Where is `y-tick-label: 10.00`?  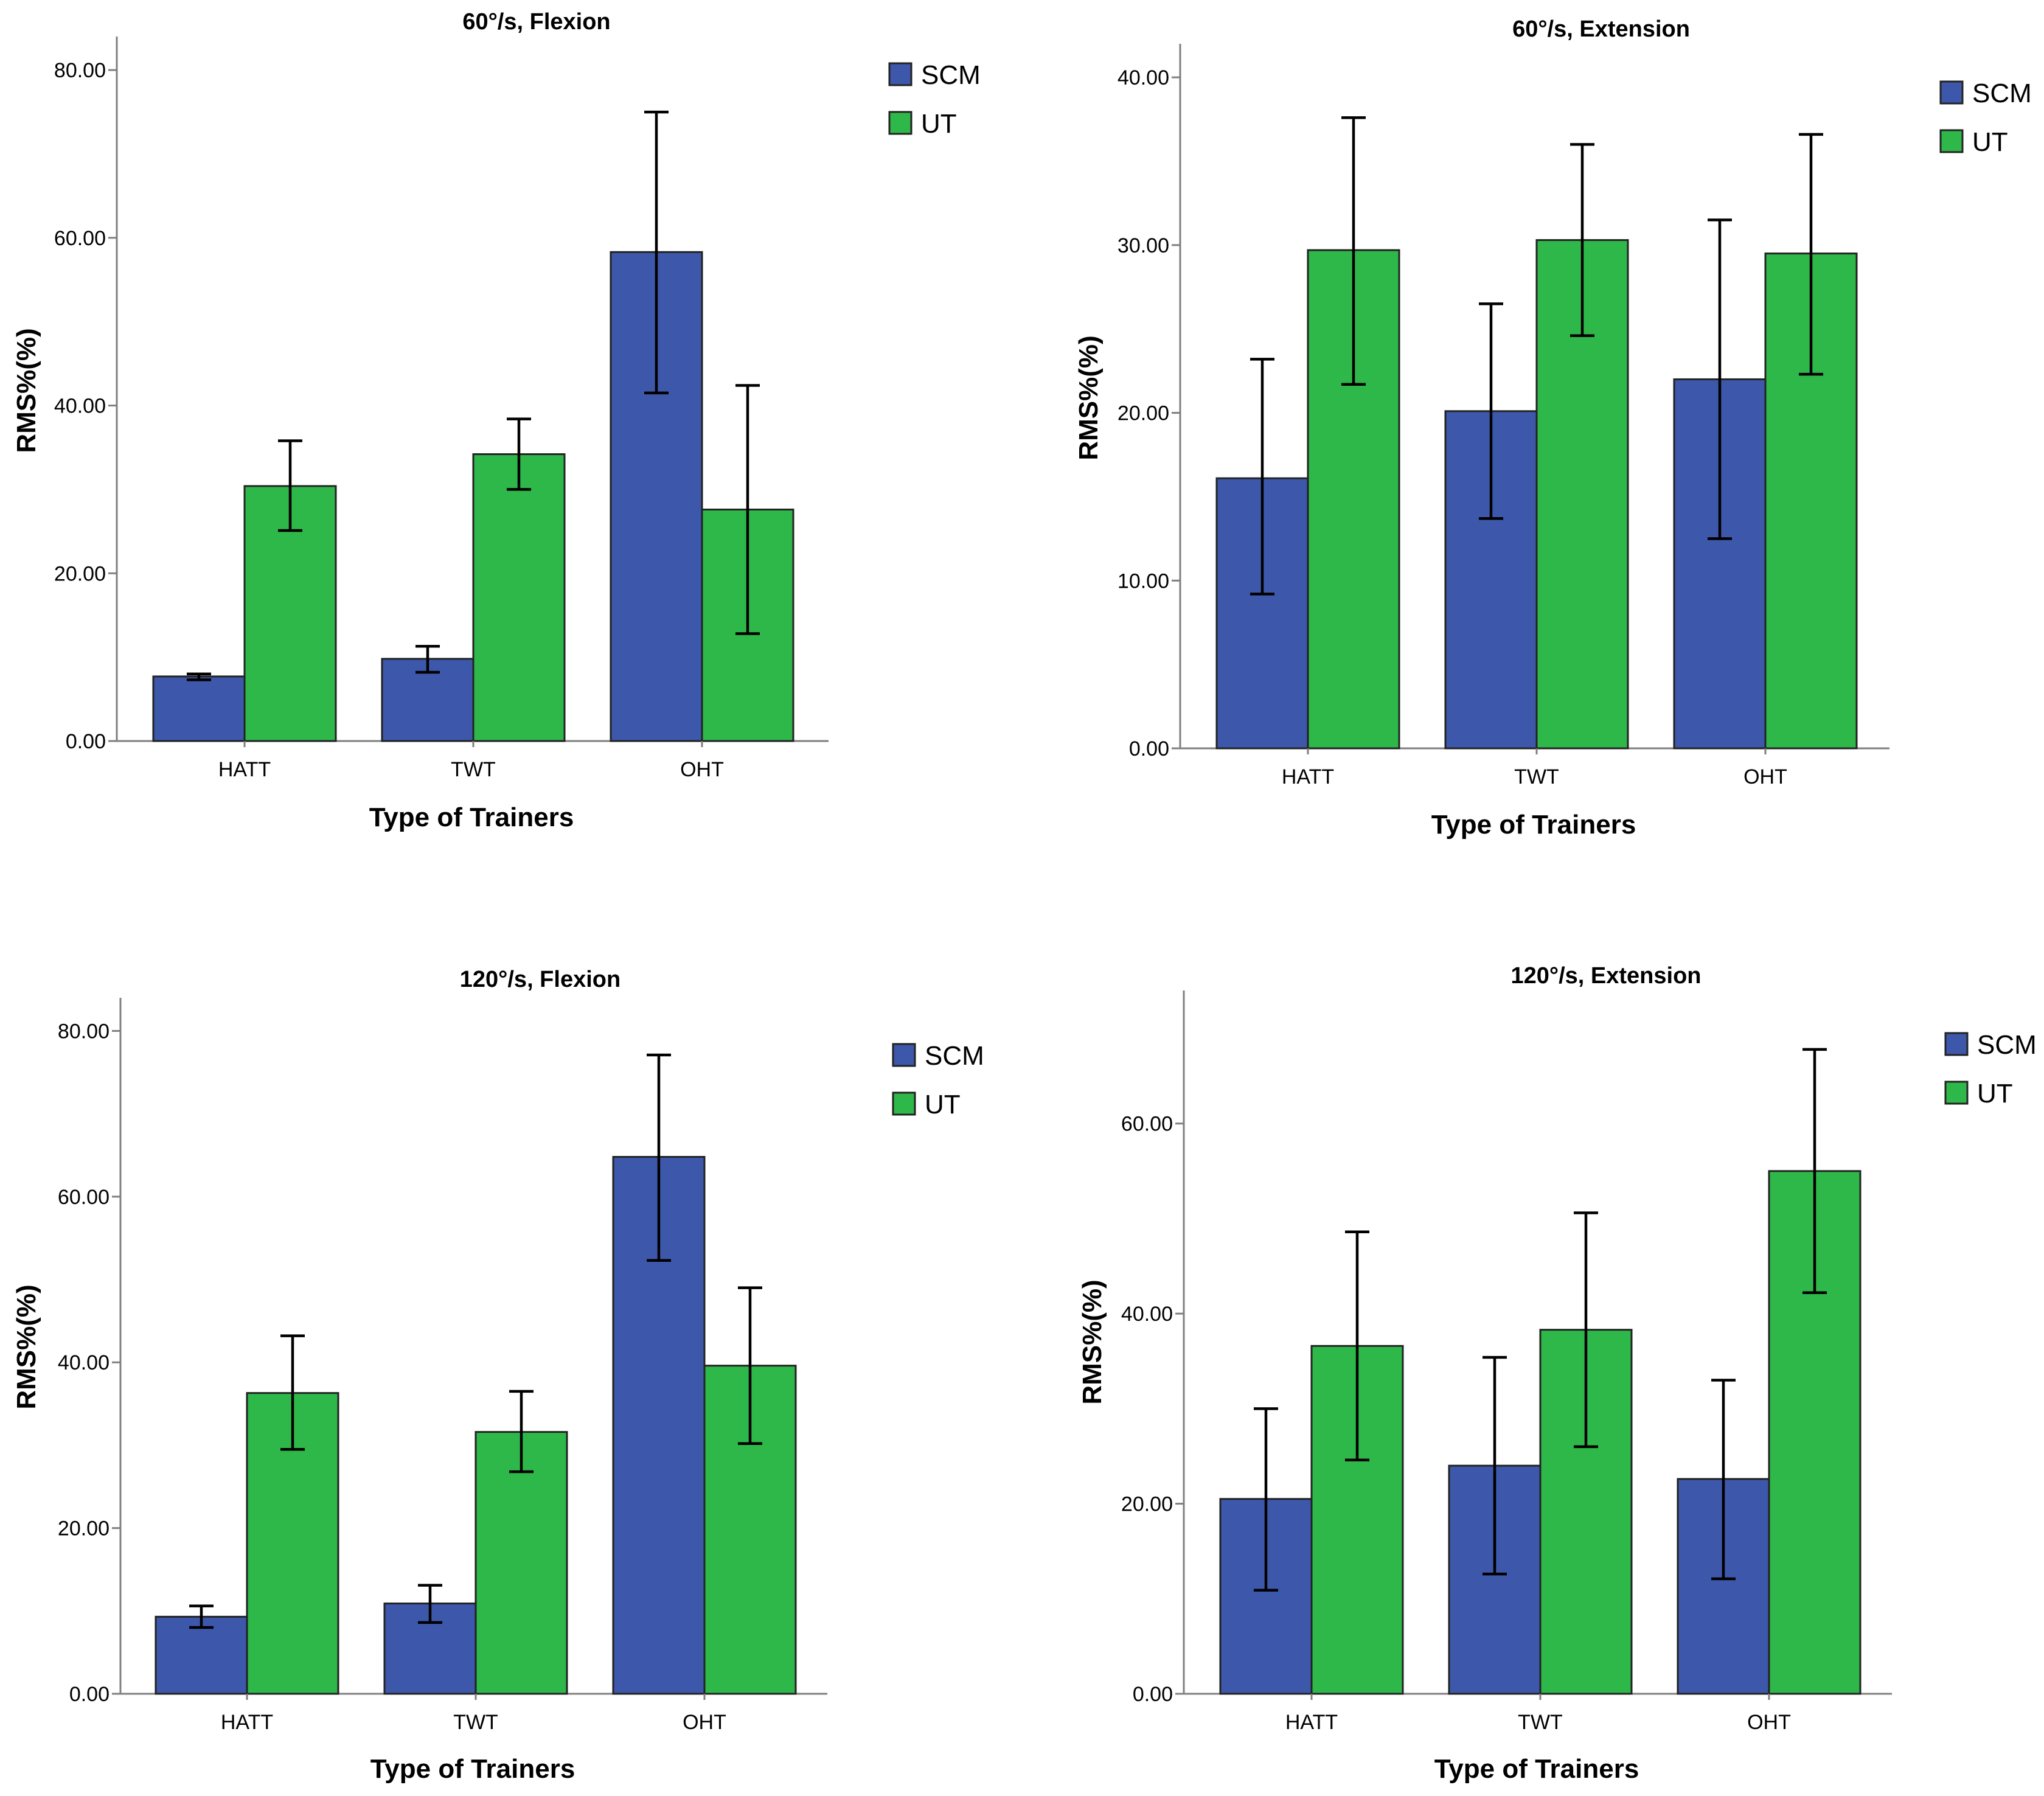
y-tick-label: 10.00 is located at coordinates (1143, 581).